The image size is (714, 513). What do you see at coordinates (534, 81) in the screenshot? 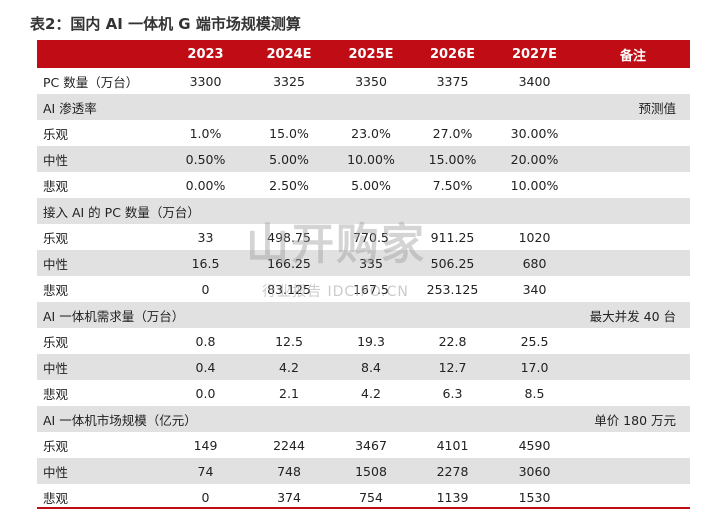
I see `value-cell: 3400` at bounding box center [534, 81].